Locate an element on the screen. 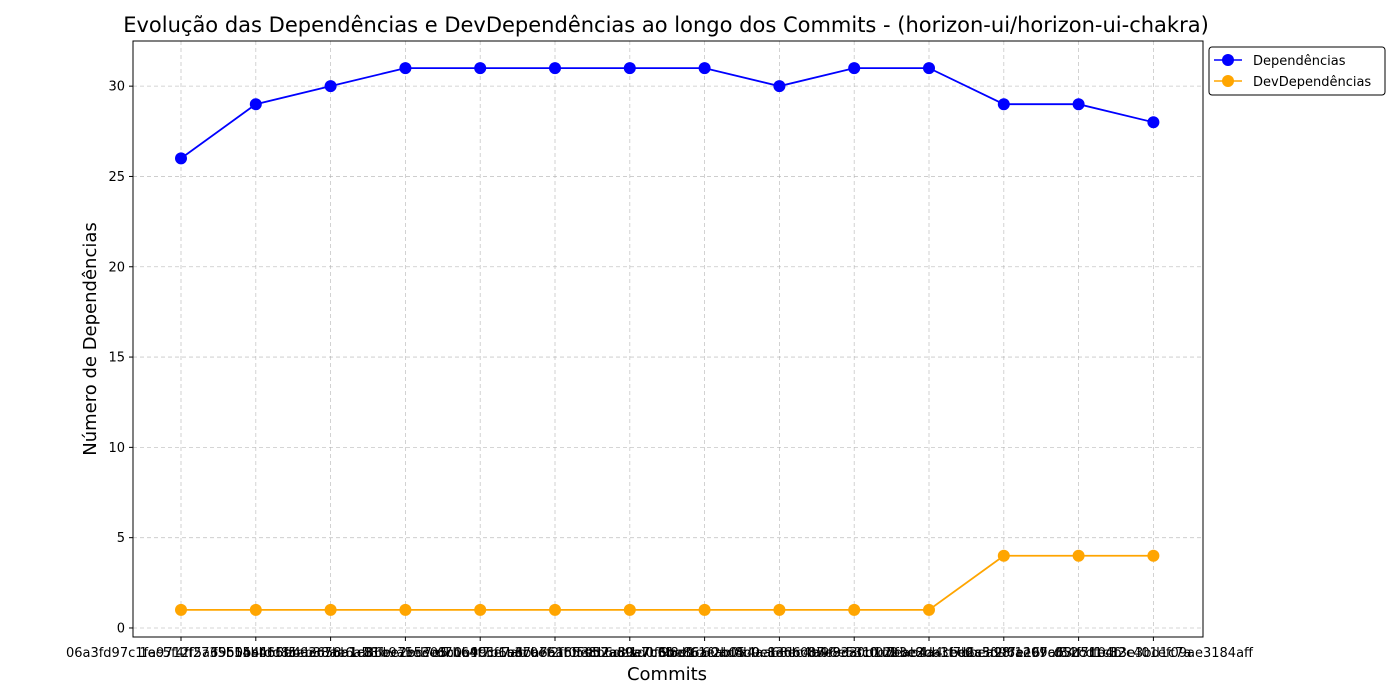 The width and height of the screenshot is (1400, 700). y-tick-label: 5 is located at coordinates (121, 538).